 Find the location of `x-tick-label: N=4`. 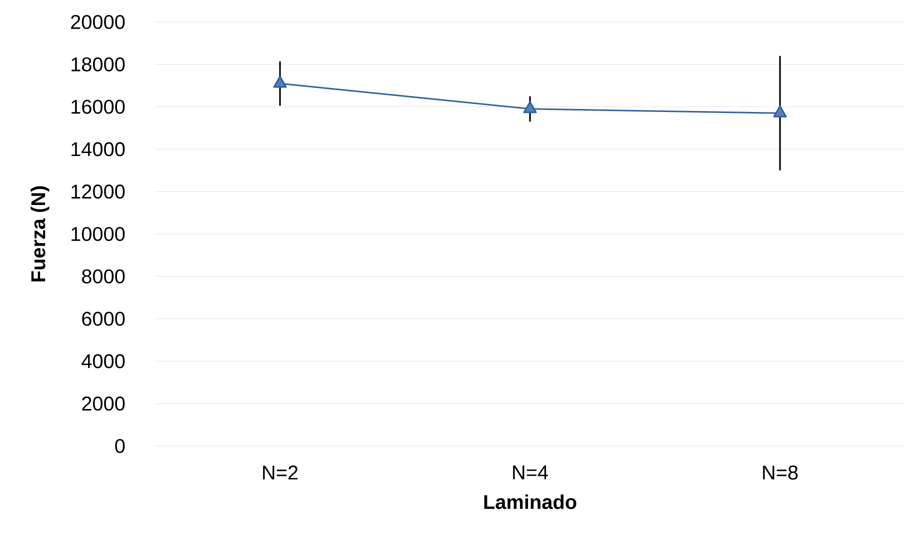

x-tick-label: N=4 is located at coordinates (530, 473).